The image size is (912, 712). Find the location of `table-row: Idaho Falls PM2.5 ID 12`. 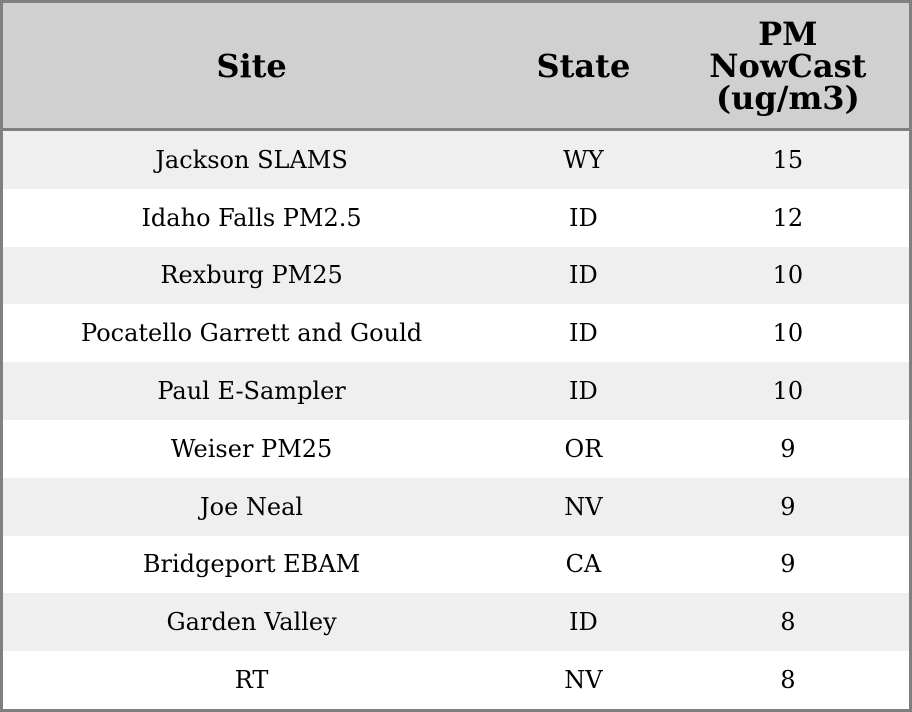

table-row: Idaho Falls PM2.5 ID 12 is located at coordinates (456, 217).